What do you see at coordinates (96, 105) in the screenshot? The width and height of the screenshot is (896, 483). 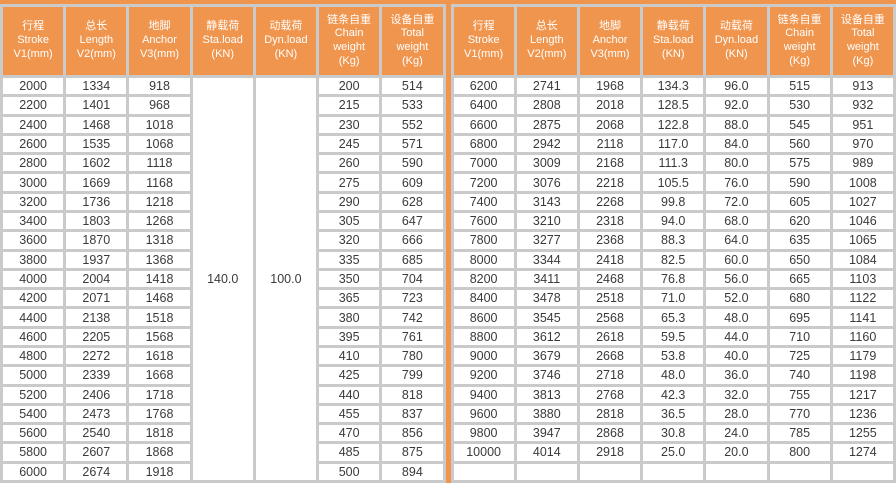 I see `data-cell: 1401` at bounding box center [96, 105].